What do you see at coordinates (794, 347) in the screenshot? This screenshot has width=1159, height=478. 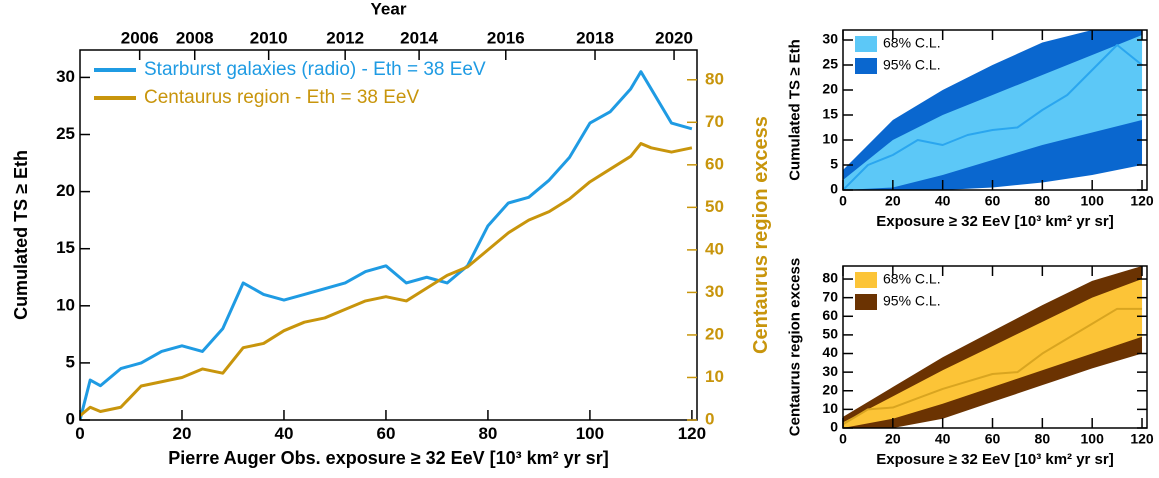 I see `y-axis-title: Centaurus region excess` at bounding box center [794, 347].